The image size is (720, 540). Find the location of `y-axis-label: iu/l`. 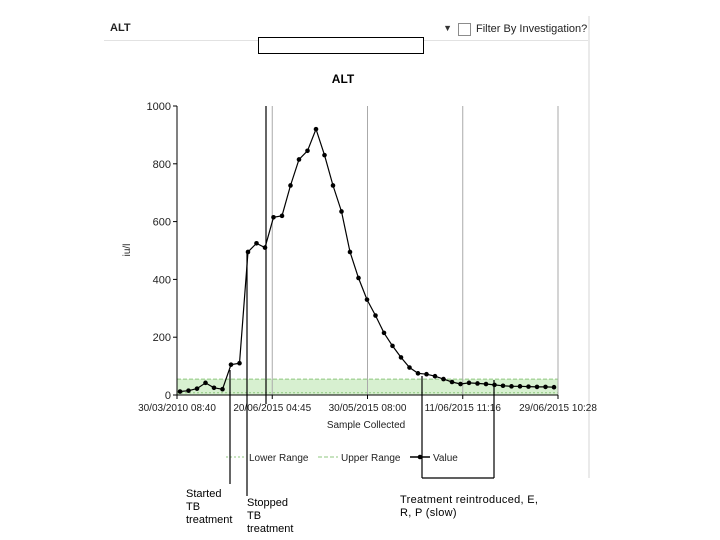

y-axis-label: iu/l is located at coordinates (127, 250).